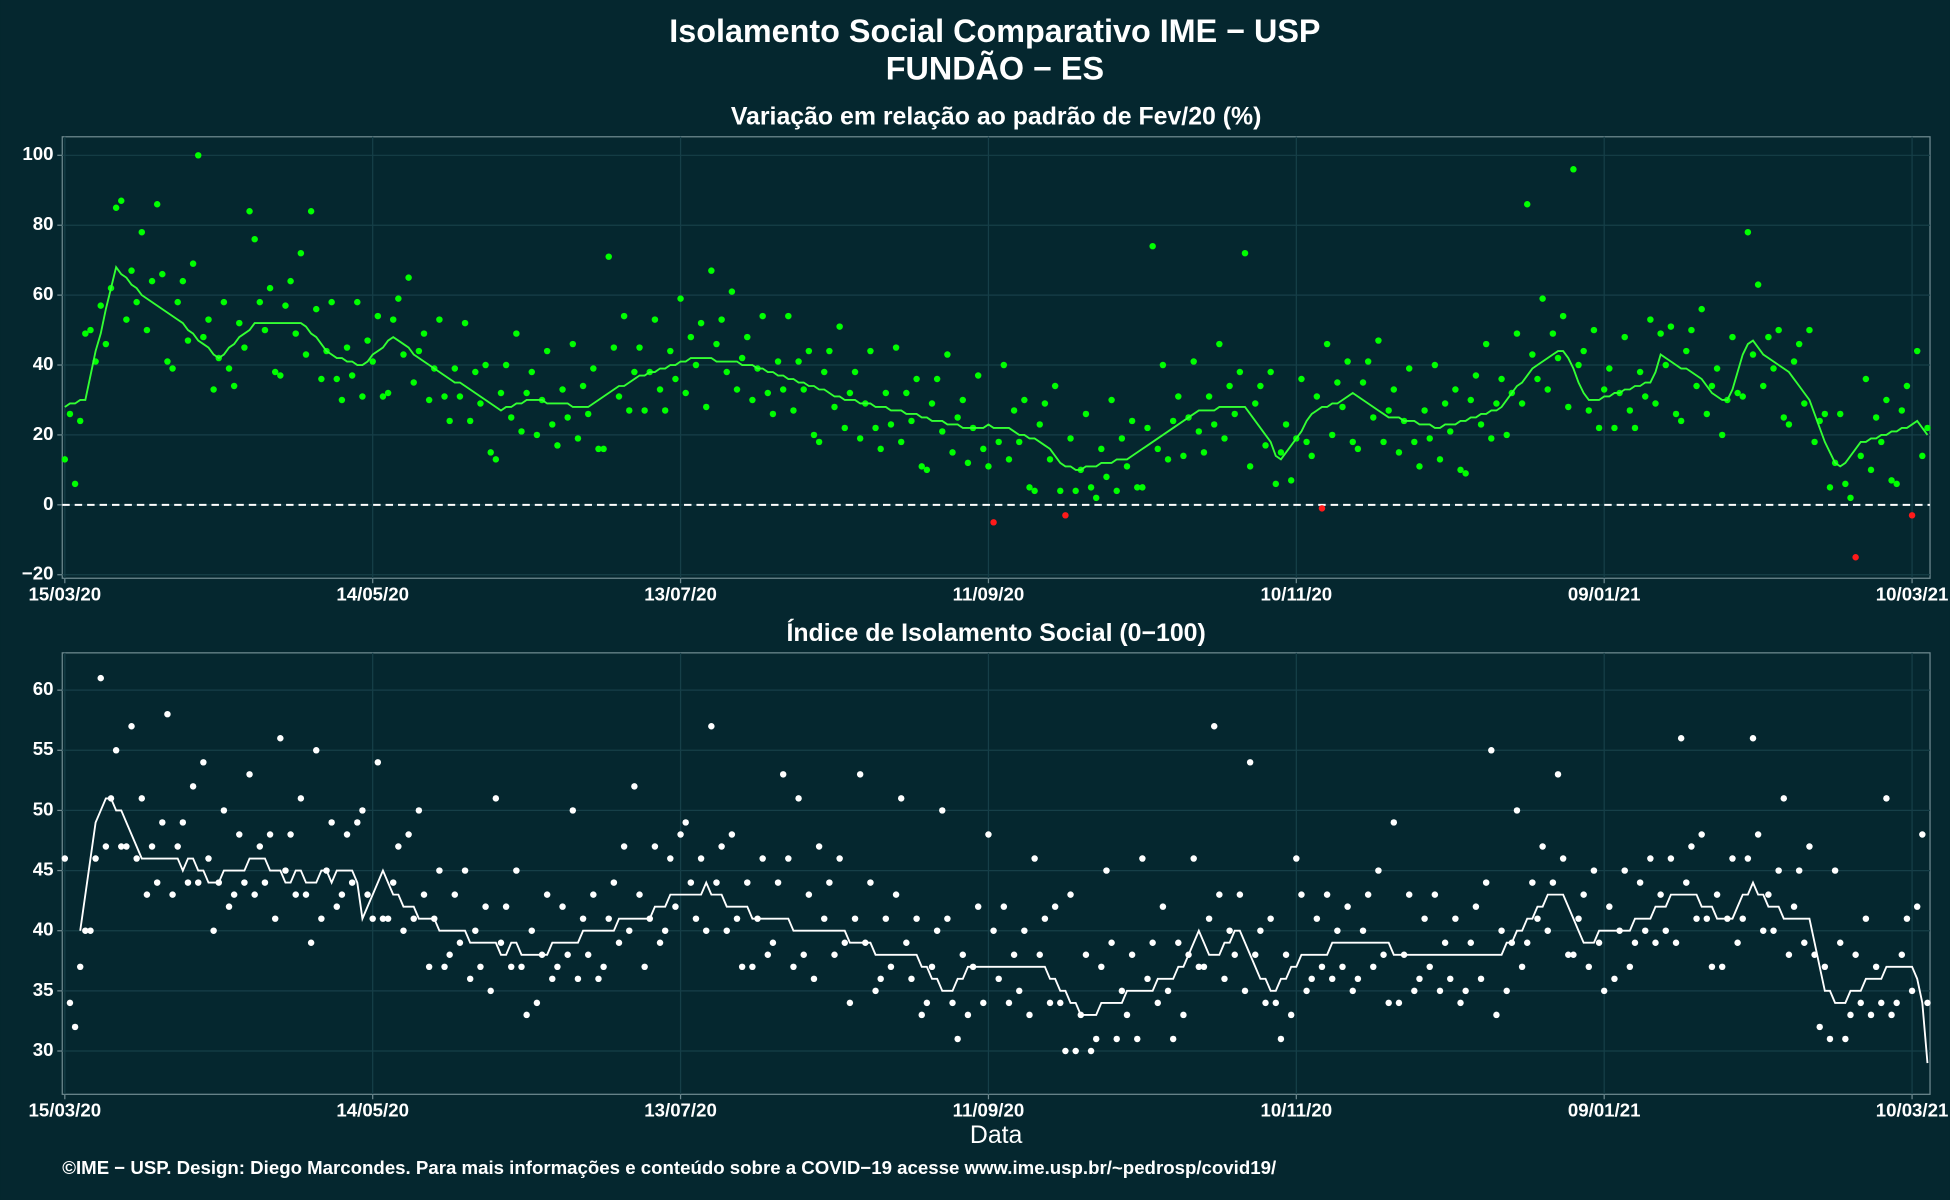 This screenshot has width=1950, height=1200. Describe the element at coordinates (995, 632) in the screenshot. I see `panel-title: Índice de Isolamento Social (0−100)` at that location.